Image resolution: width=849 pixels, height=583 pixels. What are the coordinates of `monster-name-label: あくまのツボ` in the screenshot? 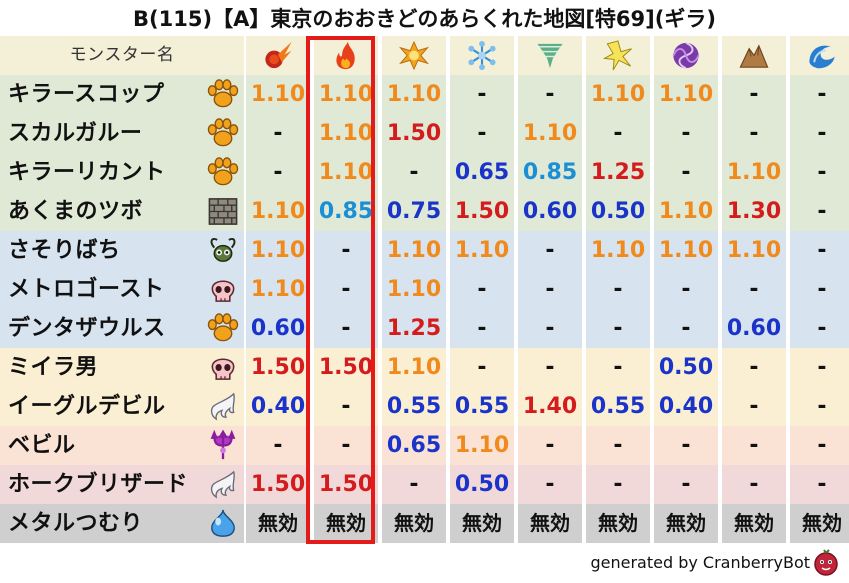 It's located at (76, 211).